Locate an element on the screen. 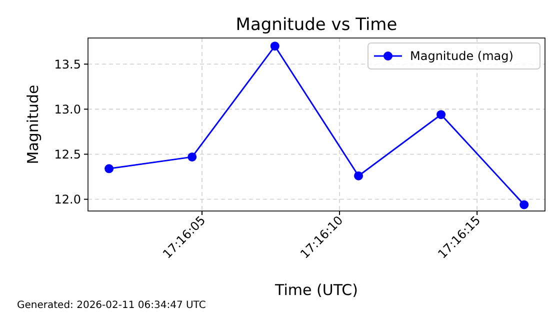 Image resolution: width=560 pixels, height=314 pixels. text: Generated: 2026-02-11 06:34:47 UTC is located at coordinates (111, 305).